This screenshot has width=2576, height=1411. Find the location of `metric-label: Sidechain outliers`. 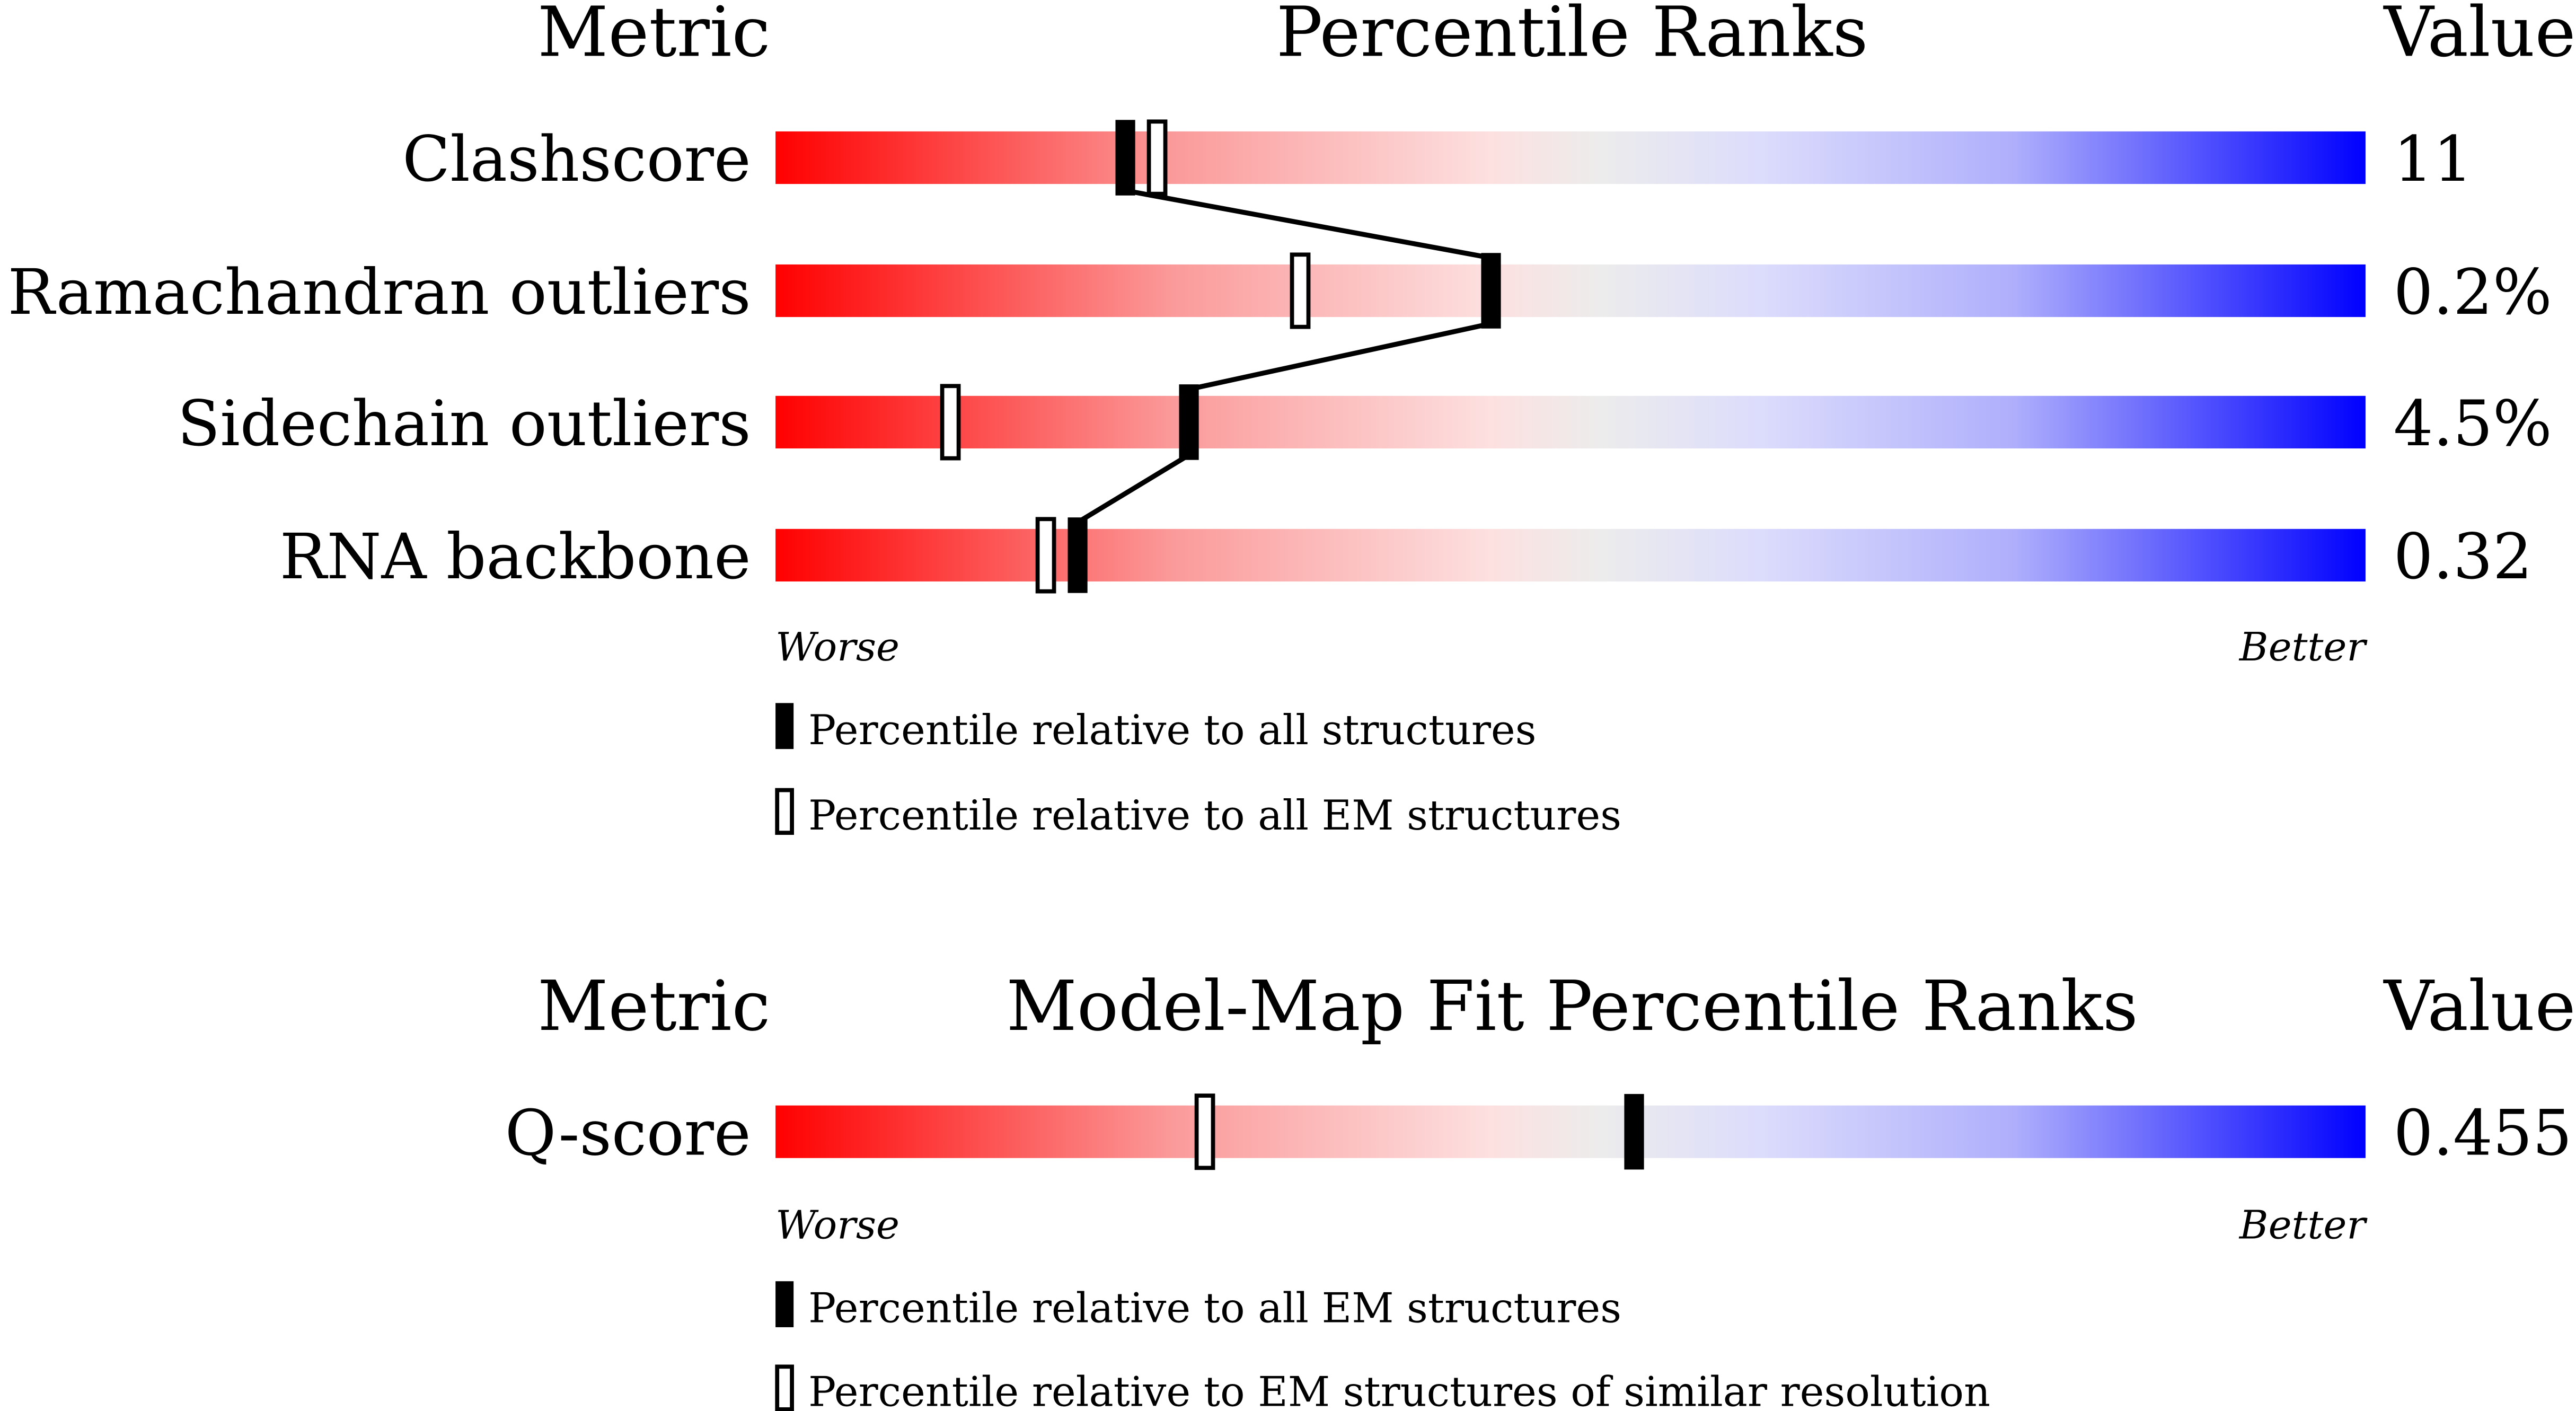

metric-label: Sidechain outliers is located at coordinates (464, 423).